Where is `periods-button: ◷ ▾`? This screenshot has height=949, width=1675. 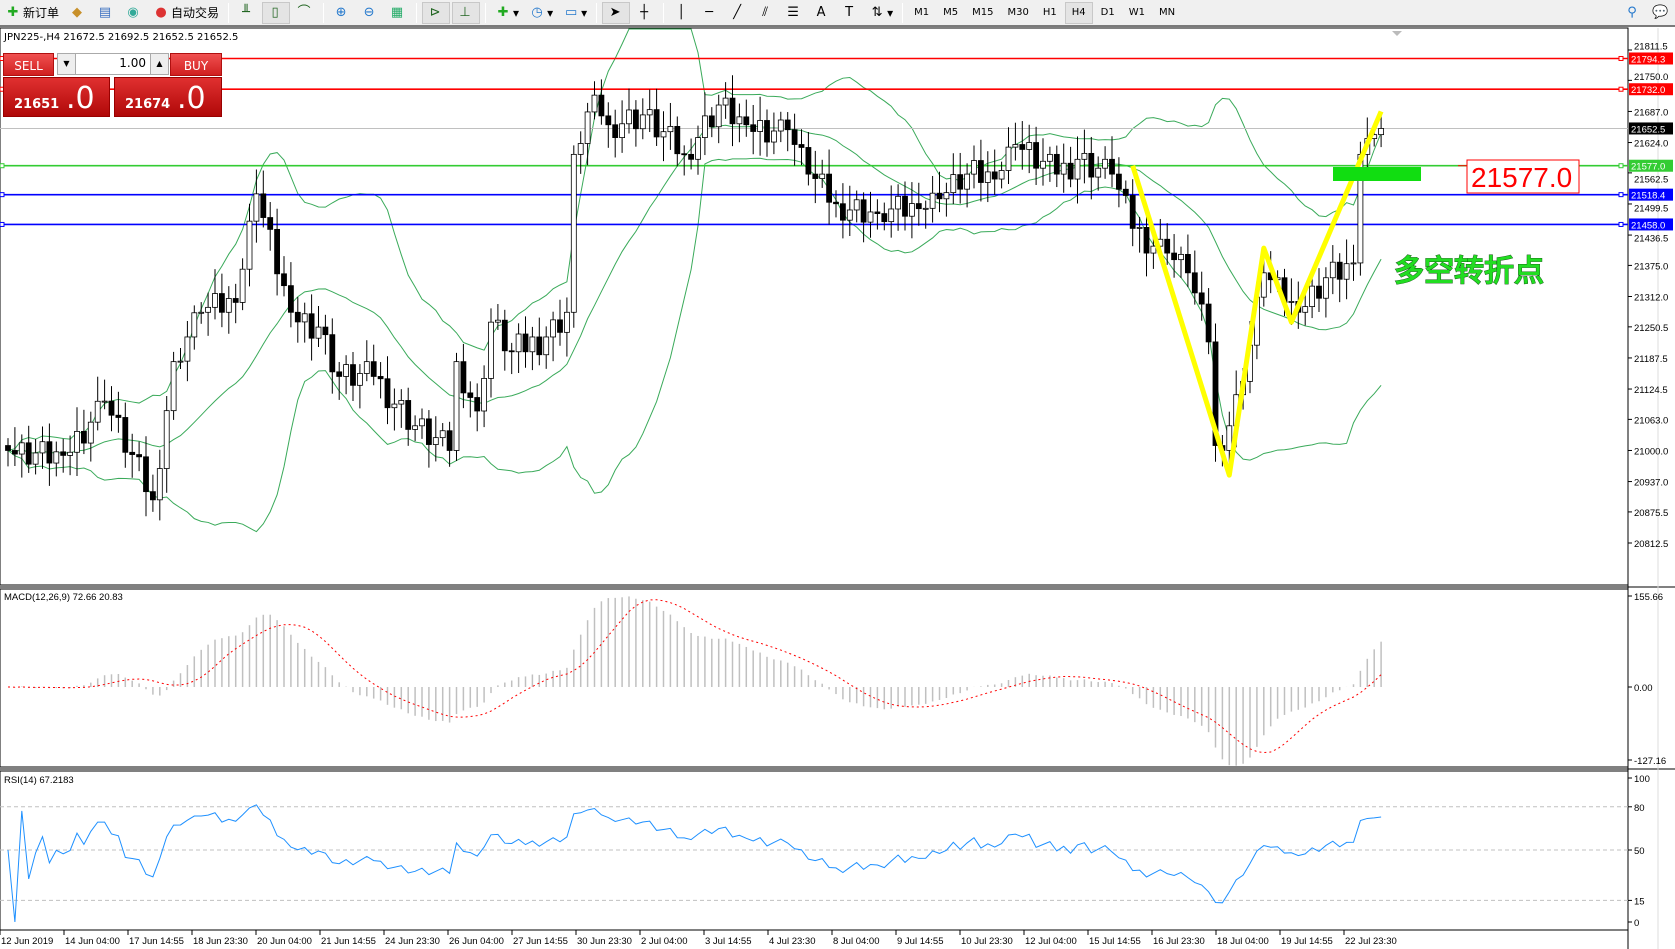
periods-button: ◷ ▾ is located at coordinates (541, 13).